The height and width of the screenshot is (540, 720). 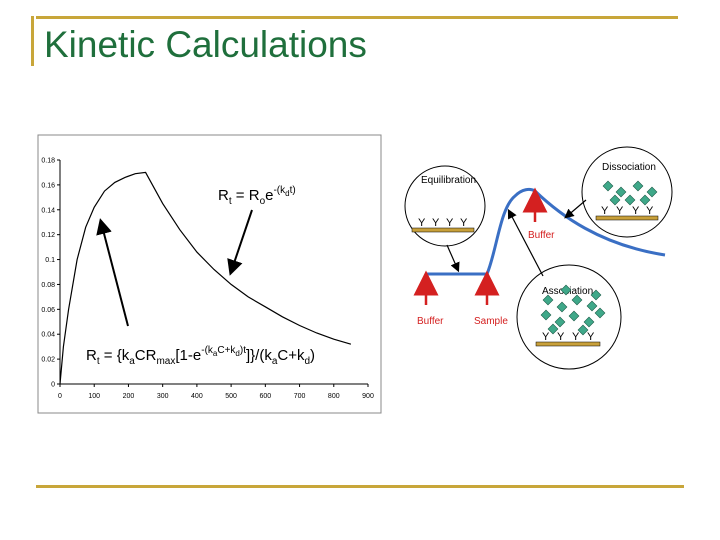 I want to click on equilibration-label: Equilibration, so click(x=448, y=180).